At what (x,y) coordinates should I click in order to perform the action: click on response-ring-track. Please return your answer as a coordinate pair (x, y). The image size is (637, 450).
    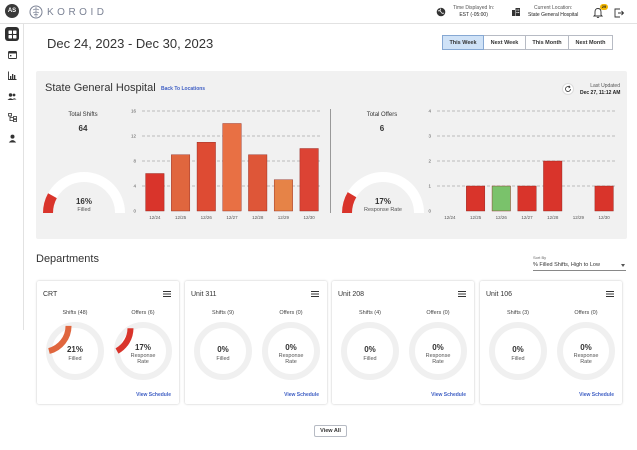
    Looking at the image, I should click on (438, 351).